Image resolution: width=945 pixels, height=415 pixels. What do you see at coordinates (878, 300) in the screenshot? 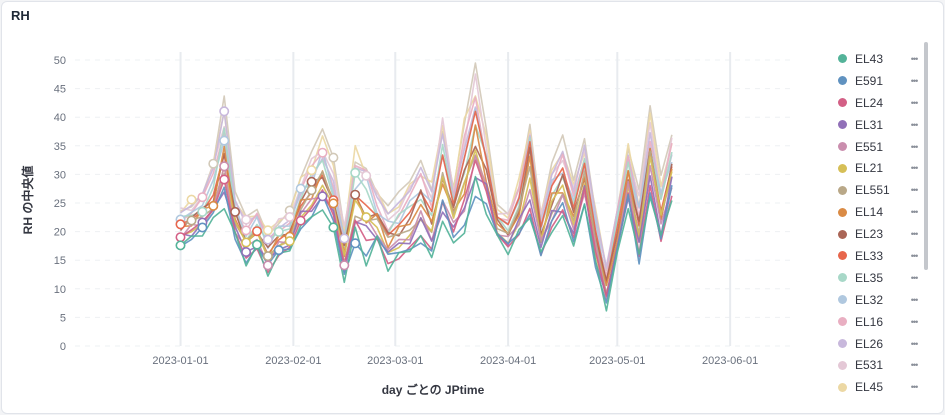
I see `legend-item-el32: EL32 •••` at bounding box center [878, 300].